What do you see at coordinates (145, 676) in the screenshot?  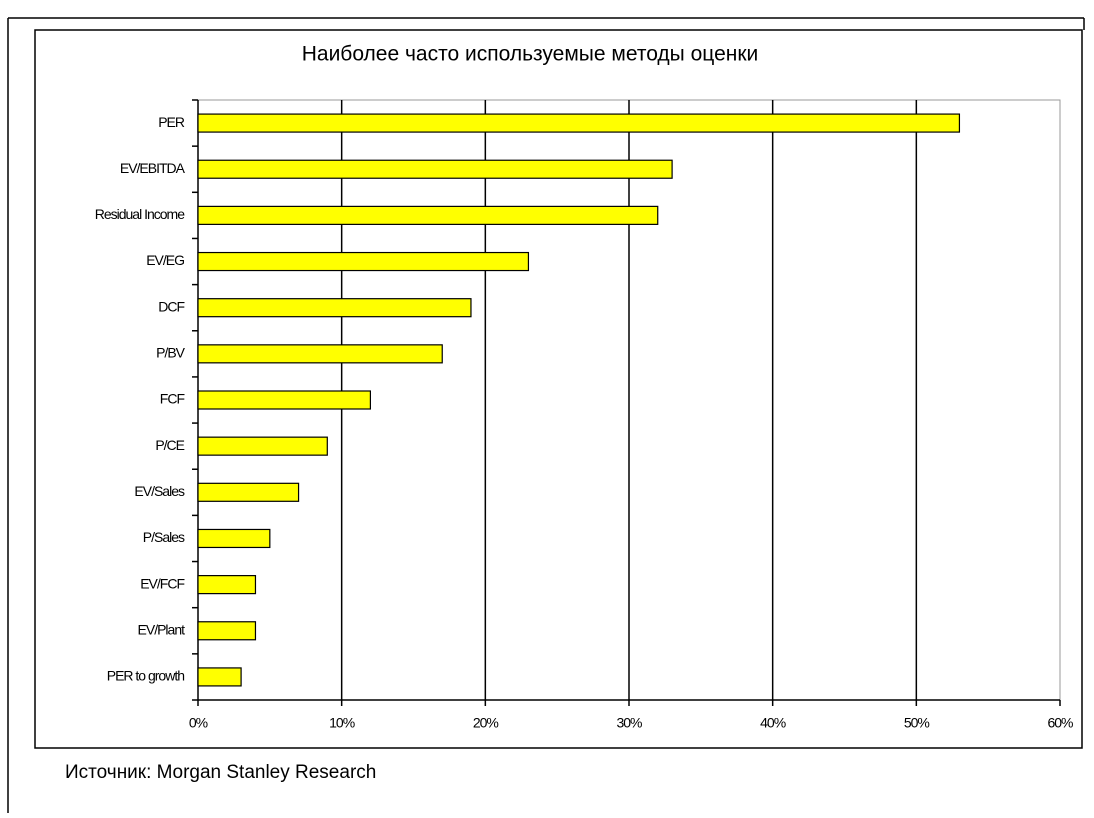 I see `y-tick-label: PER to growth` at bounding box center [145, 676].